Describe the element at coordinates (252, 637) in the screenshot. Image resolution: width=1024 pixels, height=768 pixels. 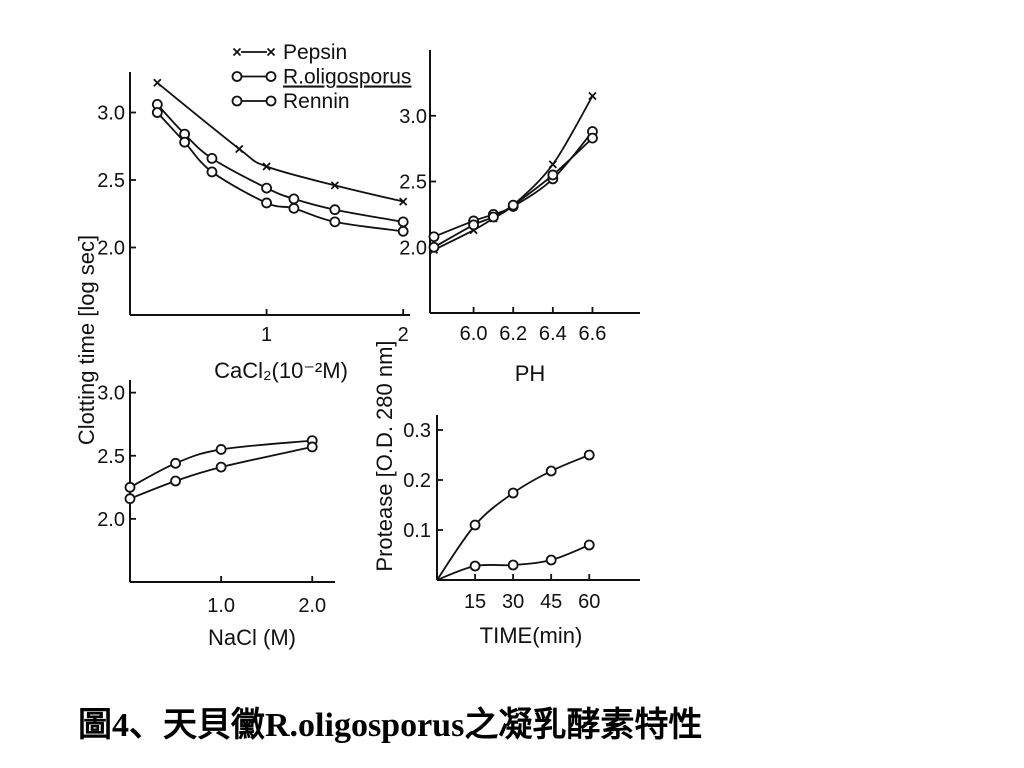
I see `nacl-x-axis-label: NaCl (M)` at that location.